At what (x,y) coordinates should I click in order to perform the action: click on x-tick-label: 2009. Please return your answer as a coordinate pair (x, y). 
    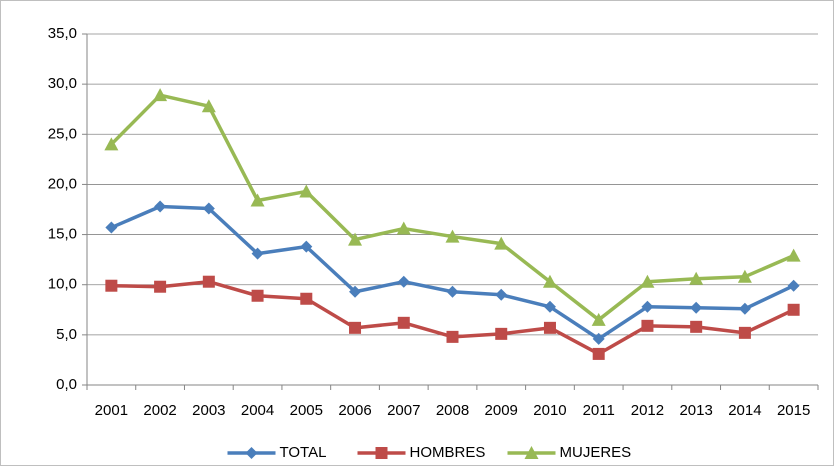
    Looking at the image, I should click on (501, 410).